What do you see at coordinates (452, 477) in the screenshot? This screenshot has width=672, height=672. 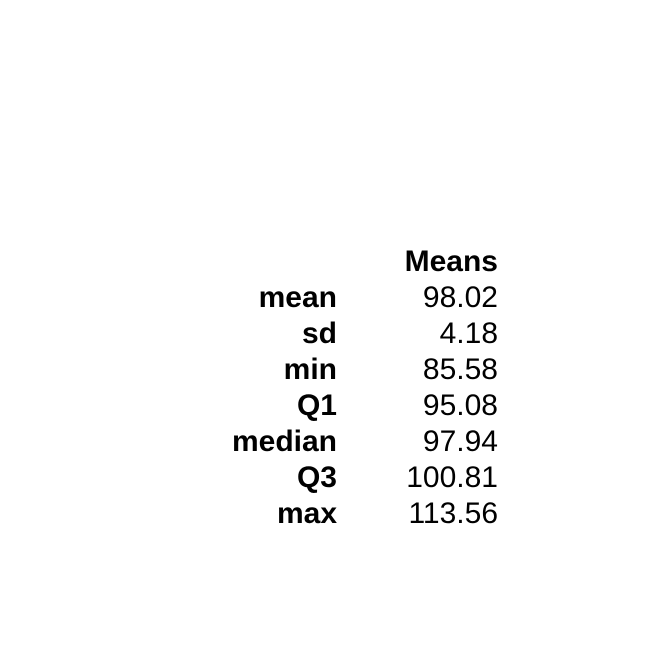 I see `row-value-q3: 100.81` at bounding box center [452, 477].